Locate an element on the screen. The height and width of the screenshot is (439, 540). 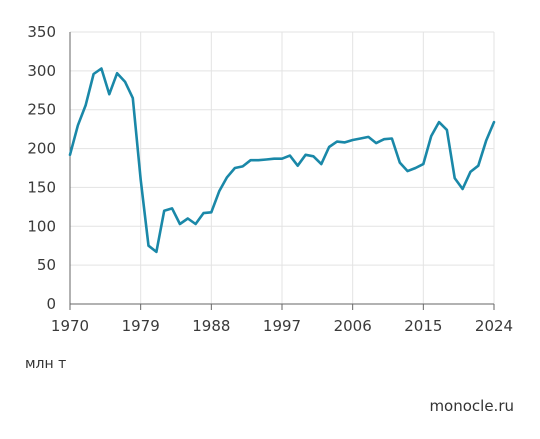
unit-label: млн т is located at coordinates (46, 364).